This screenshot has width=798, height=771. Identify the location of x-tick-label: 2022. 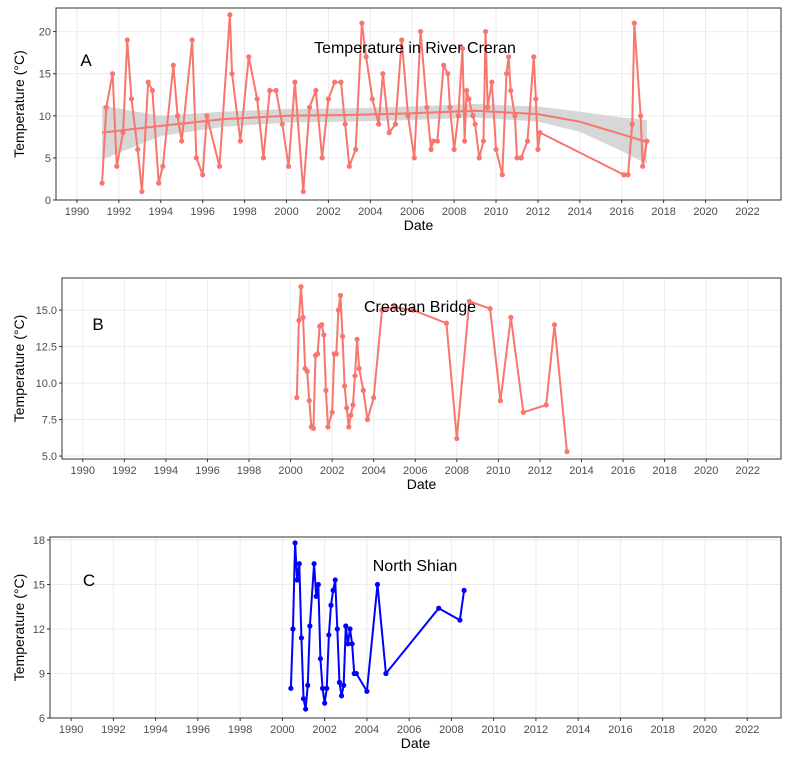
(748, 471).